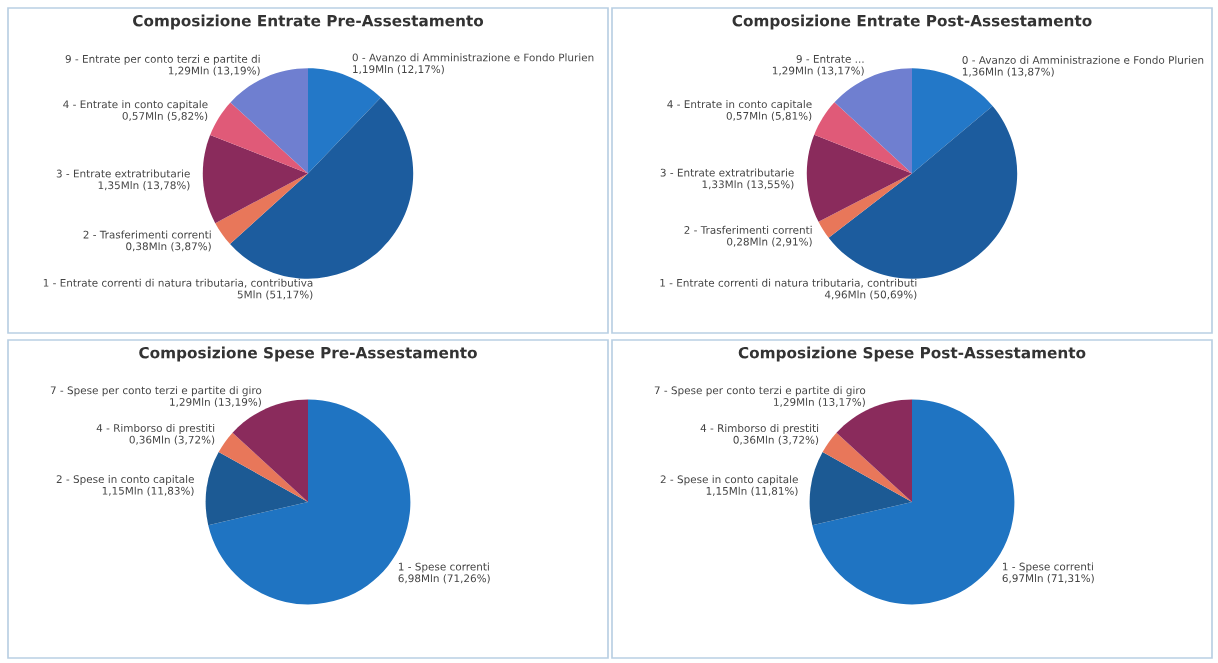 The image size is (1218, 663). Describe the element at coordinates (748, 185) in the screenshot. I see `data-label: 1,33Mln (13,55%)` at that location.